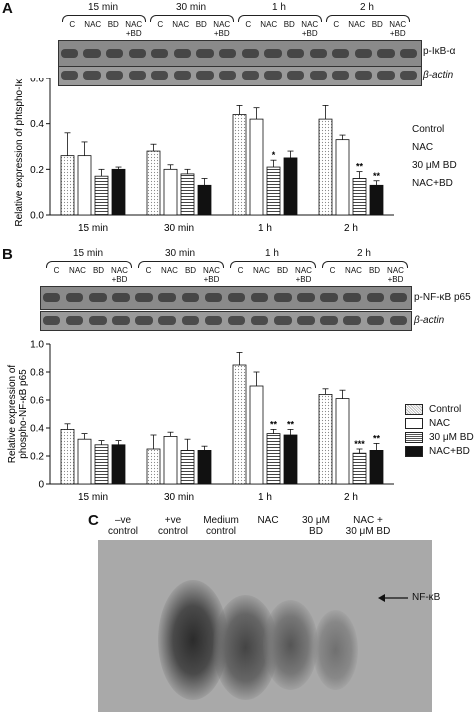 The image size is (474, 714). I want to click on panel-b-letter: B, so click(7, 254).